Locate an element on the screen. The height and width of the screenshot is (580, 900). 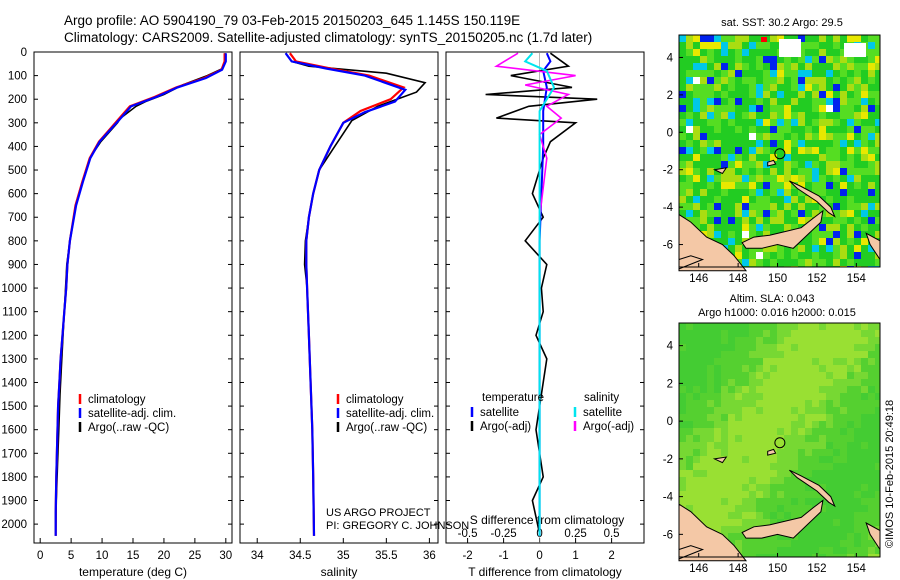
sla-map-subtitle: Argo h1000: 0.016 h2000: 0.015 is located at coordinates (777, 313).